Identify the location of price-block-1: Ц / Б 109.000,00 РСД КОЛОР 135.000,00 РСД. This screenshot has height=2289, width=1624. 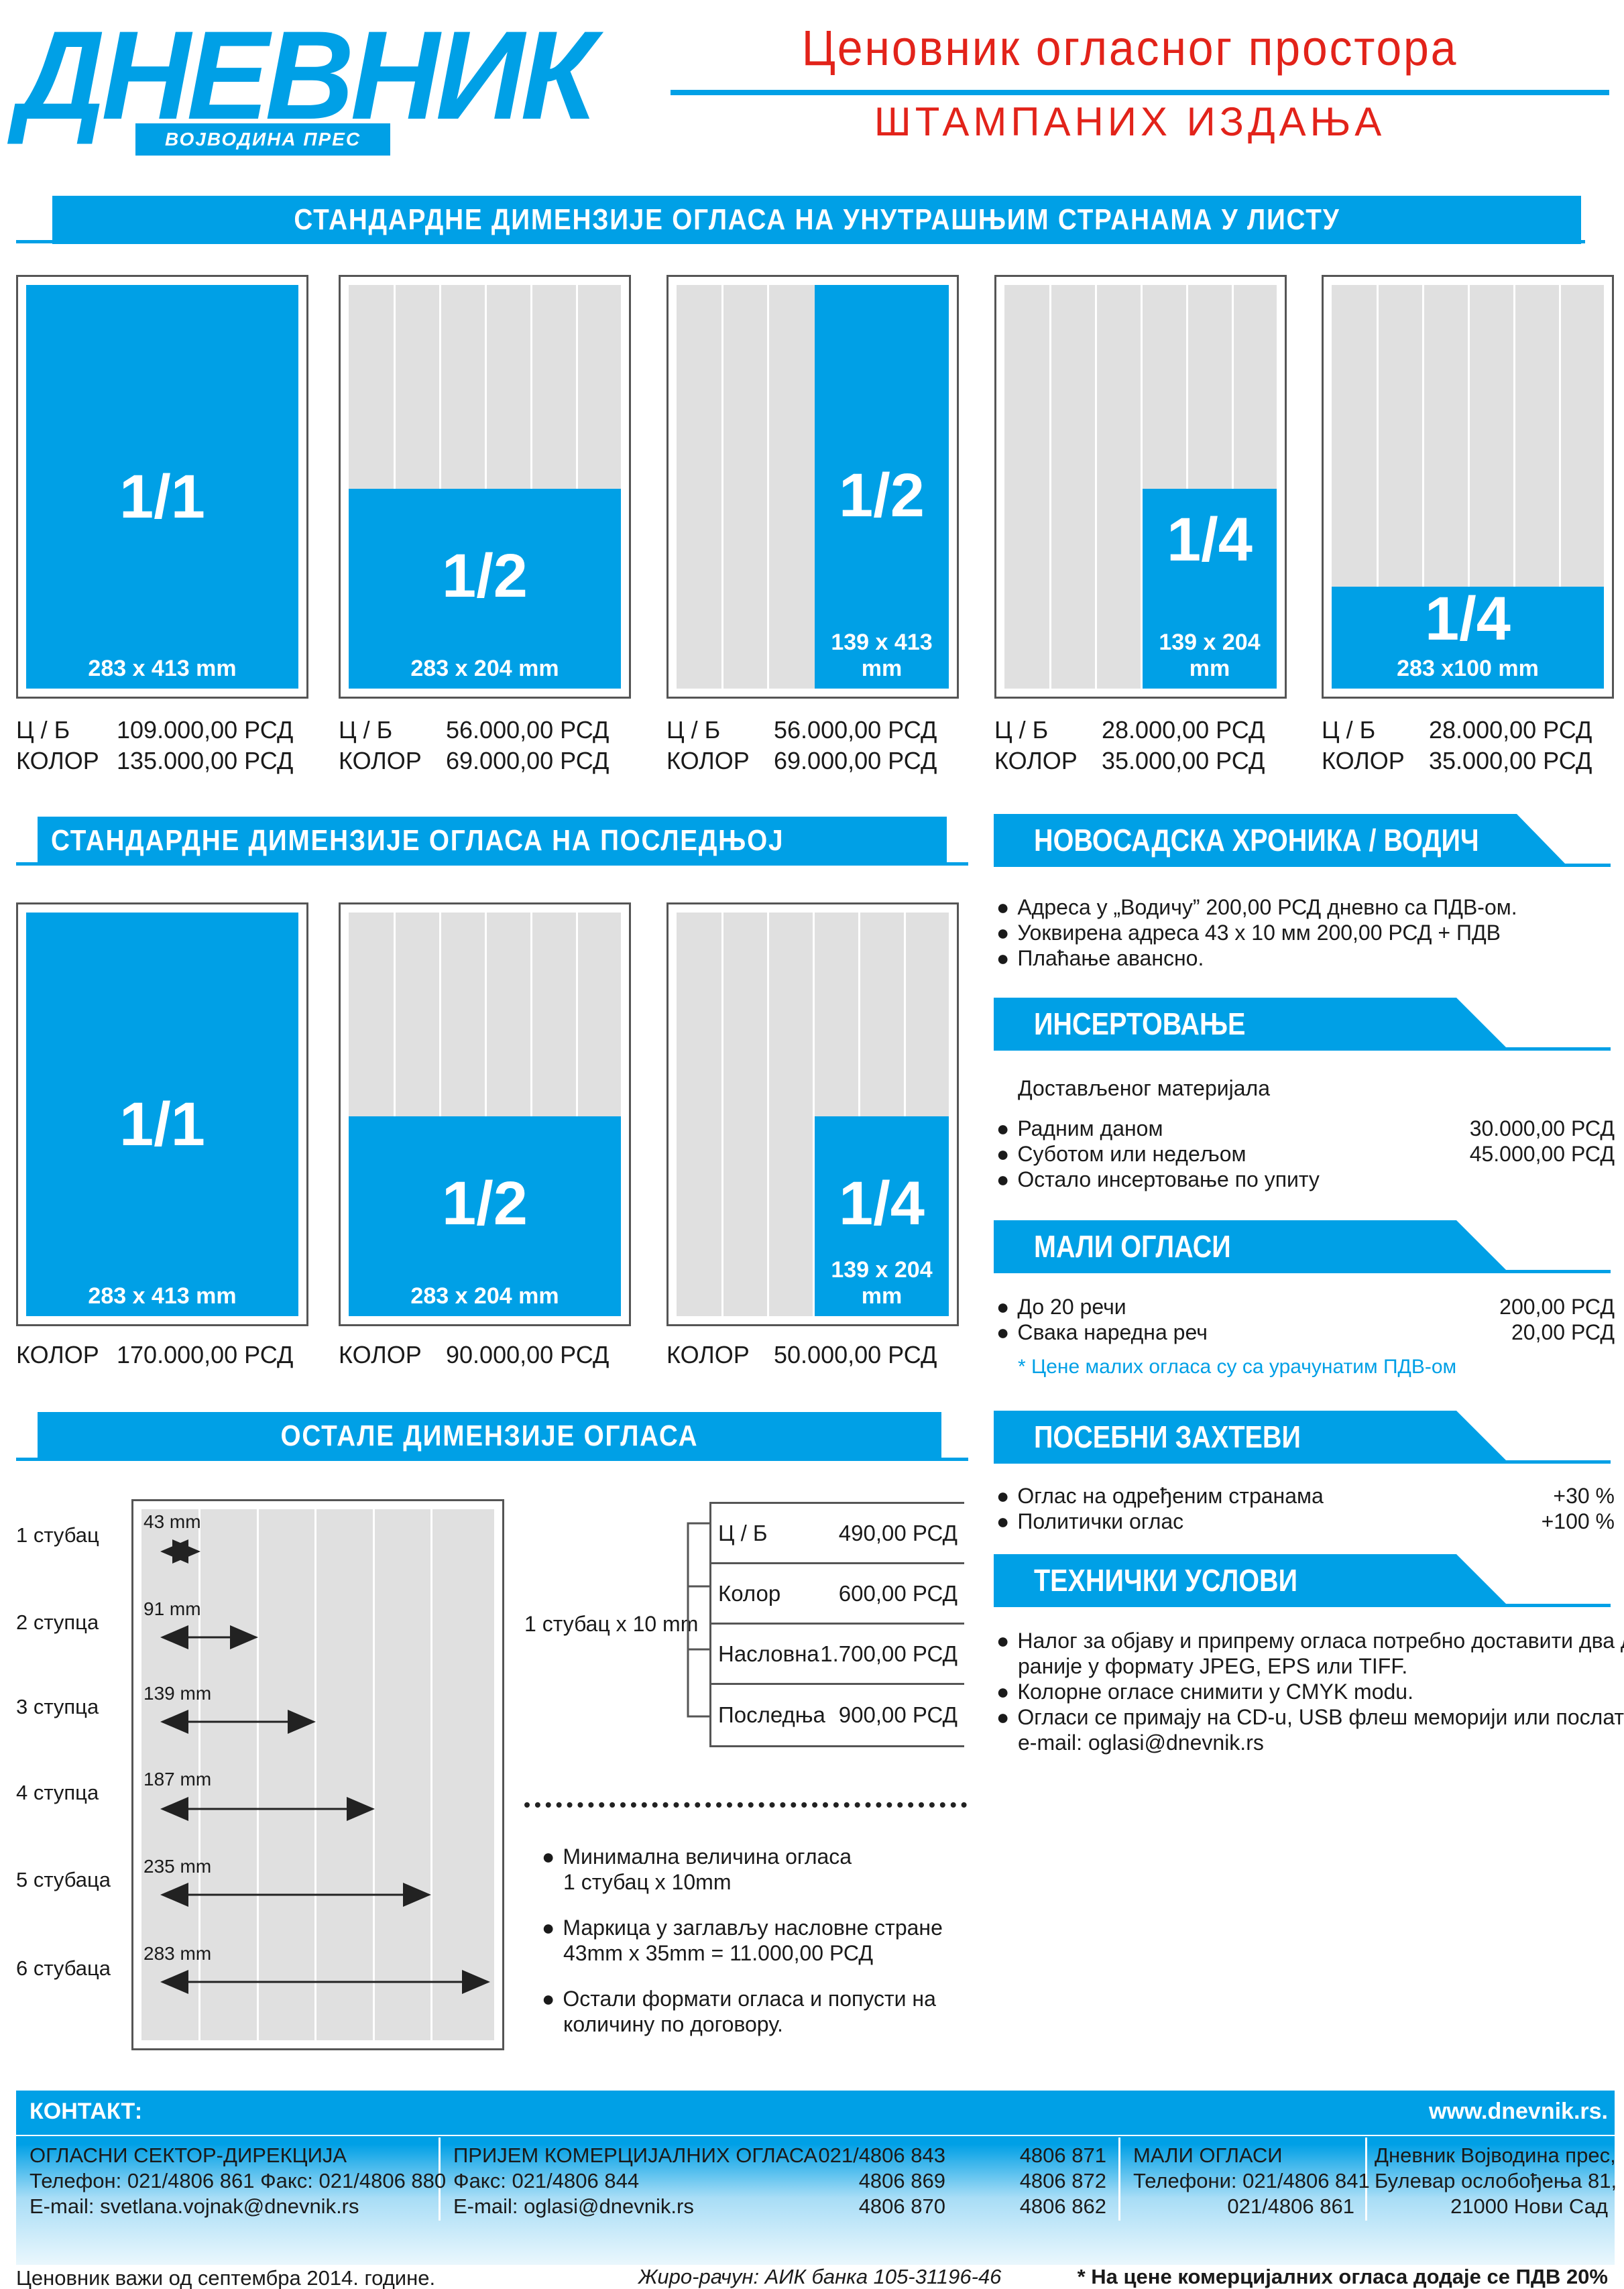
(155, 745).